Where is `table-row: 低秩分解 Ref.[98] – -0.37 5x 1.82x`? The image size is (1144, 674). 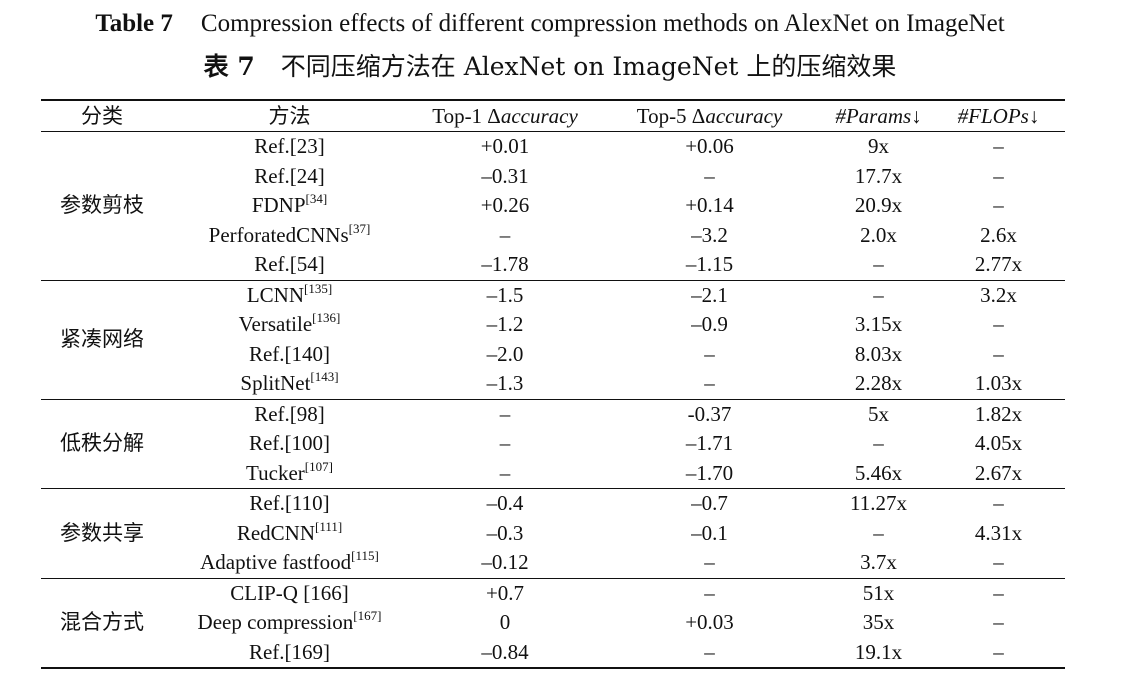 table-row: 低秩分解 Ref.[98] – -0.37 5x 1.82x is located at coordinates (553, 427).